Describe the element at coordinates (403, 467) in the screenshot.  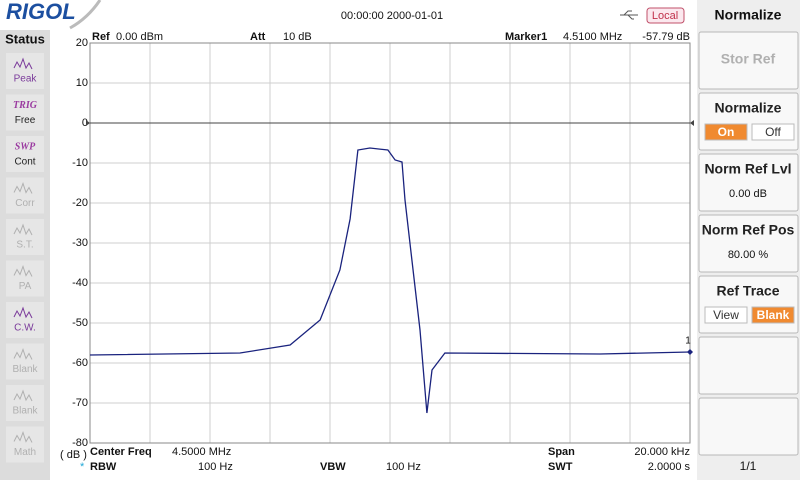
I see `vbw-value: 100 Hz` at that location.